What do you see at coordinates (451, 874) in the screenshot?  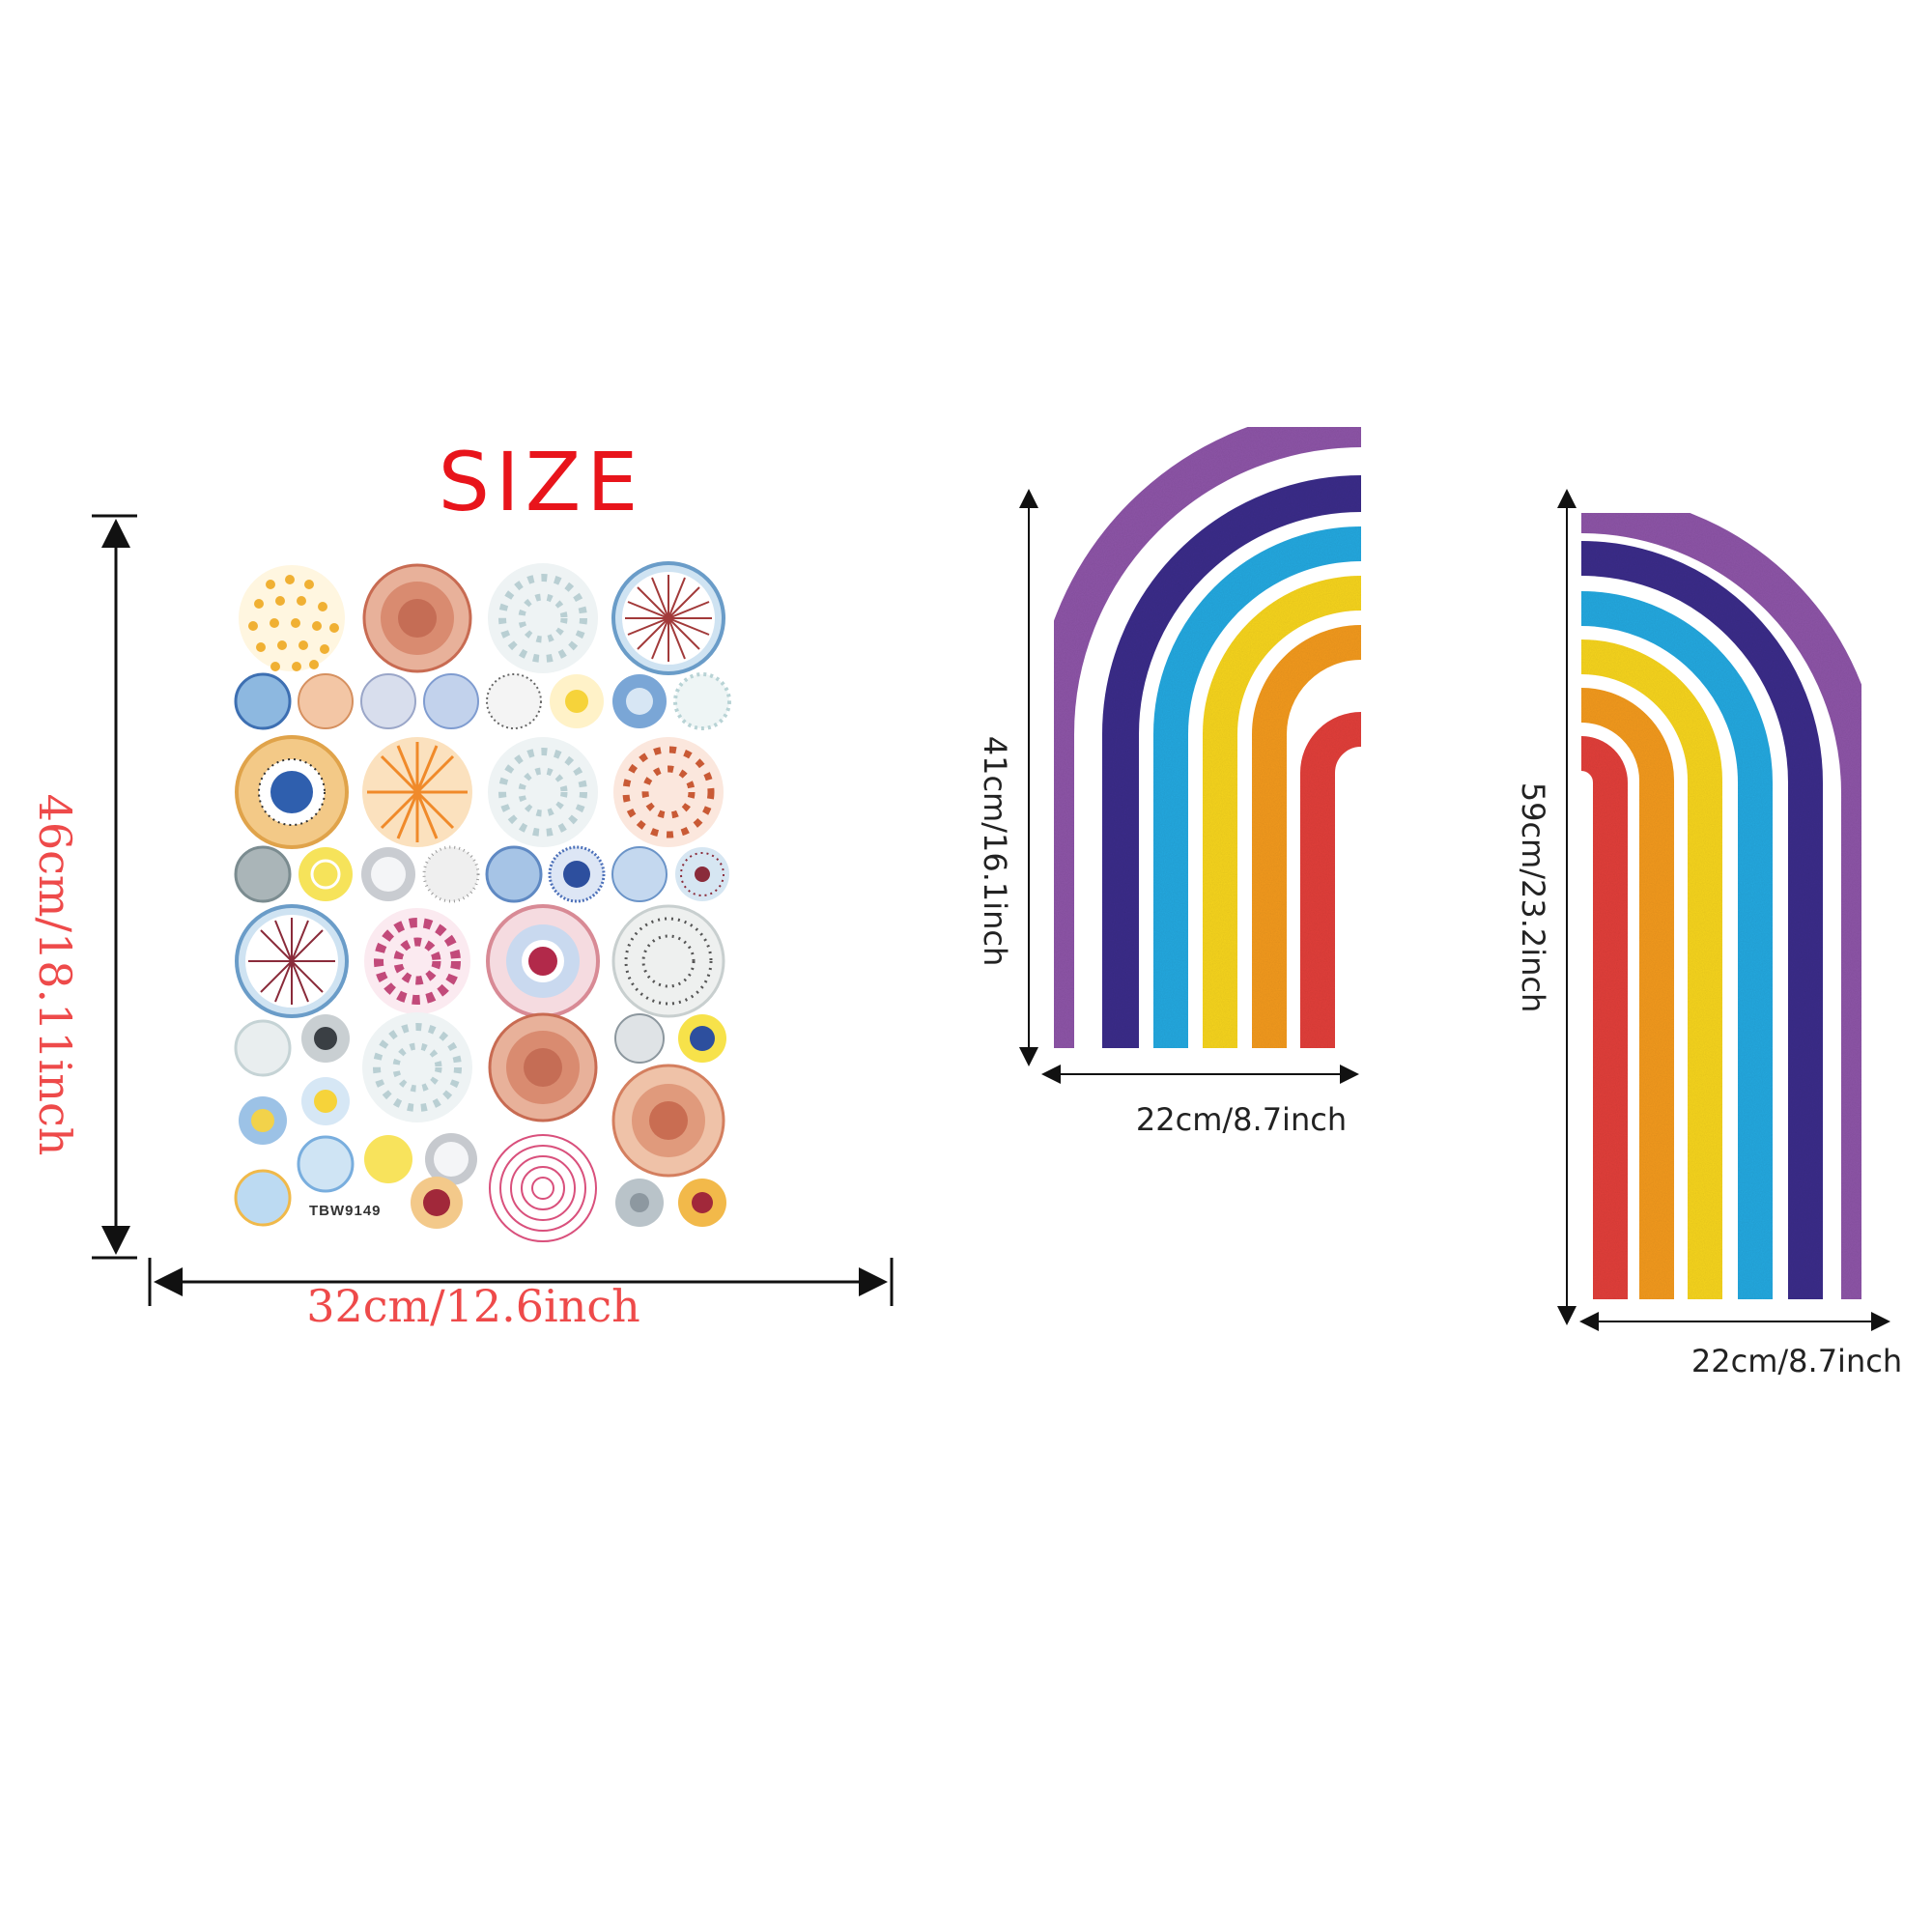 I see `speckle-small-sticker` at bounding box center [451, 874].